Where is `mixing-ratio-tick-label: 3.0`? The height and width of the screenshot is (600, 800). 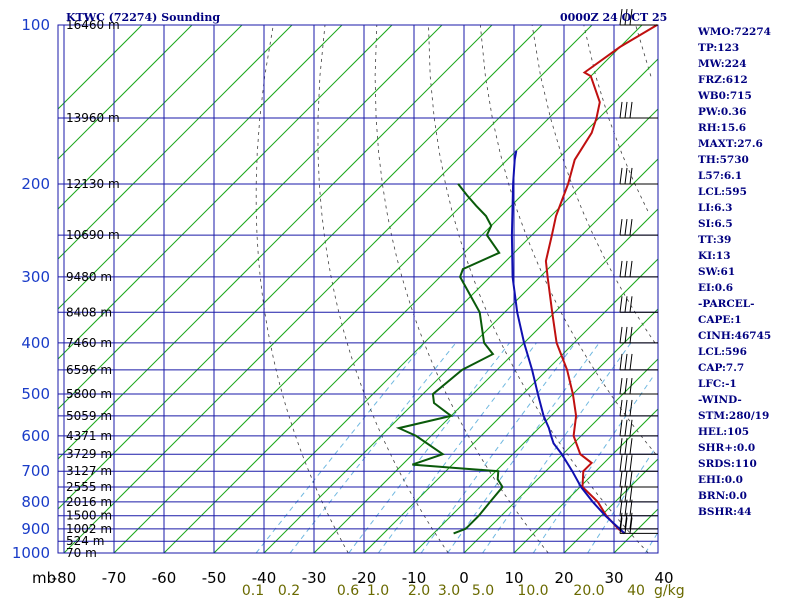 mixing-ratio-tick-label: 3.0 is located at coordinates (449, 591).